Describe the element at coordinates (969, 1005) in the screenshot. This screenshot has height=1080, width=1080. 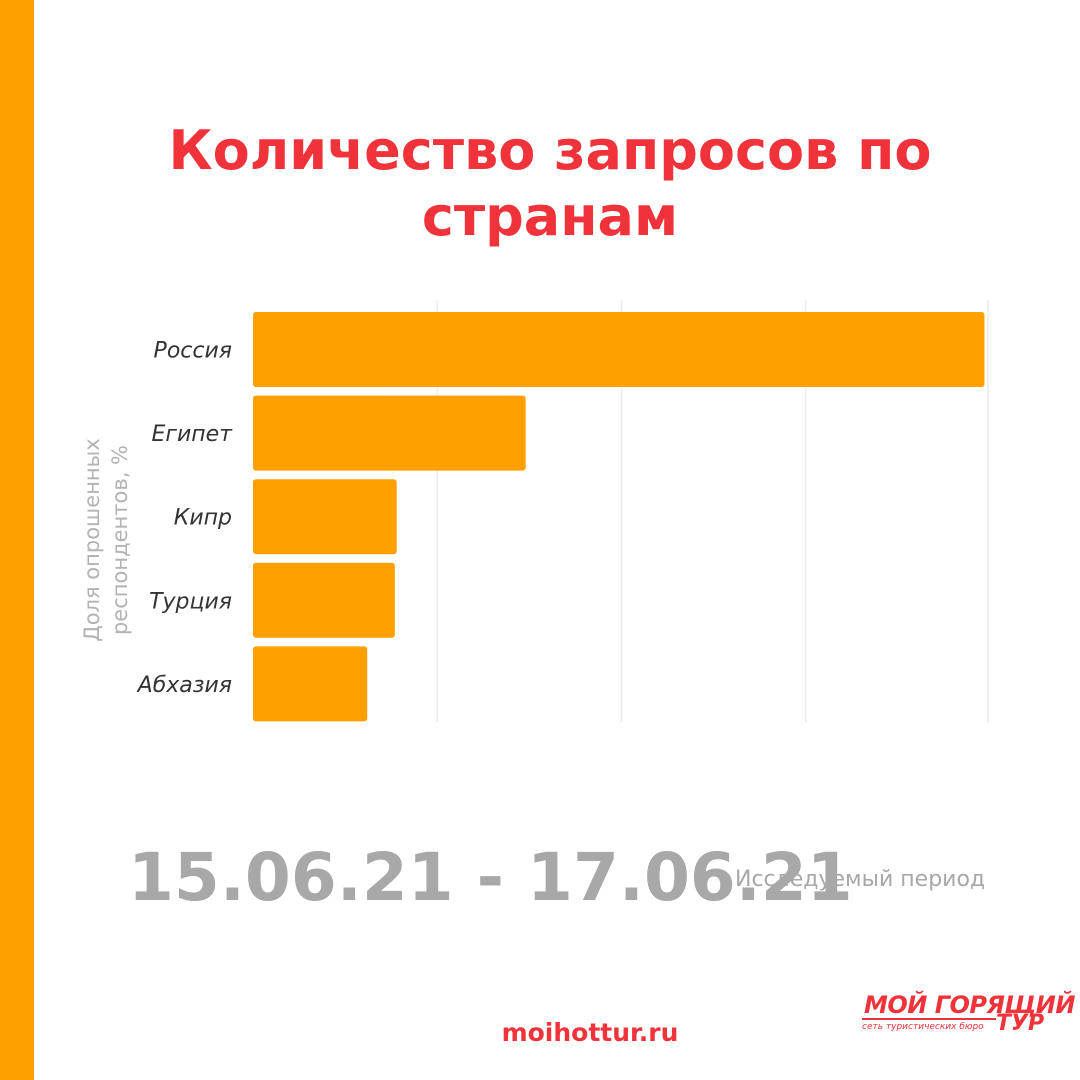
I see `logo-main-text: МОЙ ГОРЯЩИЙ` at that location.